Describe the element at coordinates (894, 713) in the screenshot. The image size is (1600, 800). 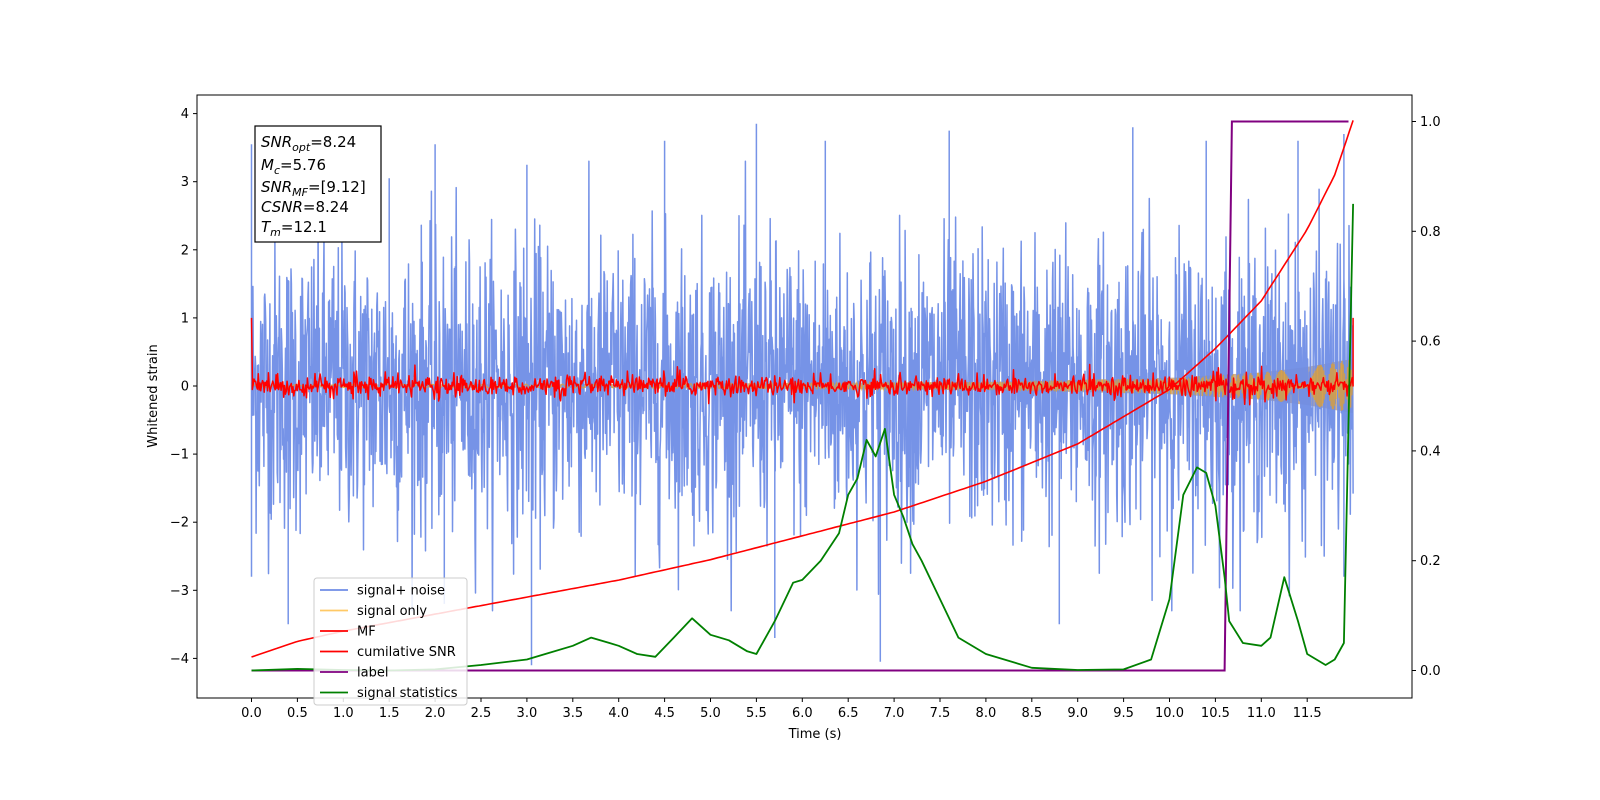
I see `x-tick-label: 7.0` at that location.